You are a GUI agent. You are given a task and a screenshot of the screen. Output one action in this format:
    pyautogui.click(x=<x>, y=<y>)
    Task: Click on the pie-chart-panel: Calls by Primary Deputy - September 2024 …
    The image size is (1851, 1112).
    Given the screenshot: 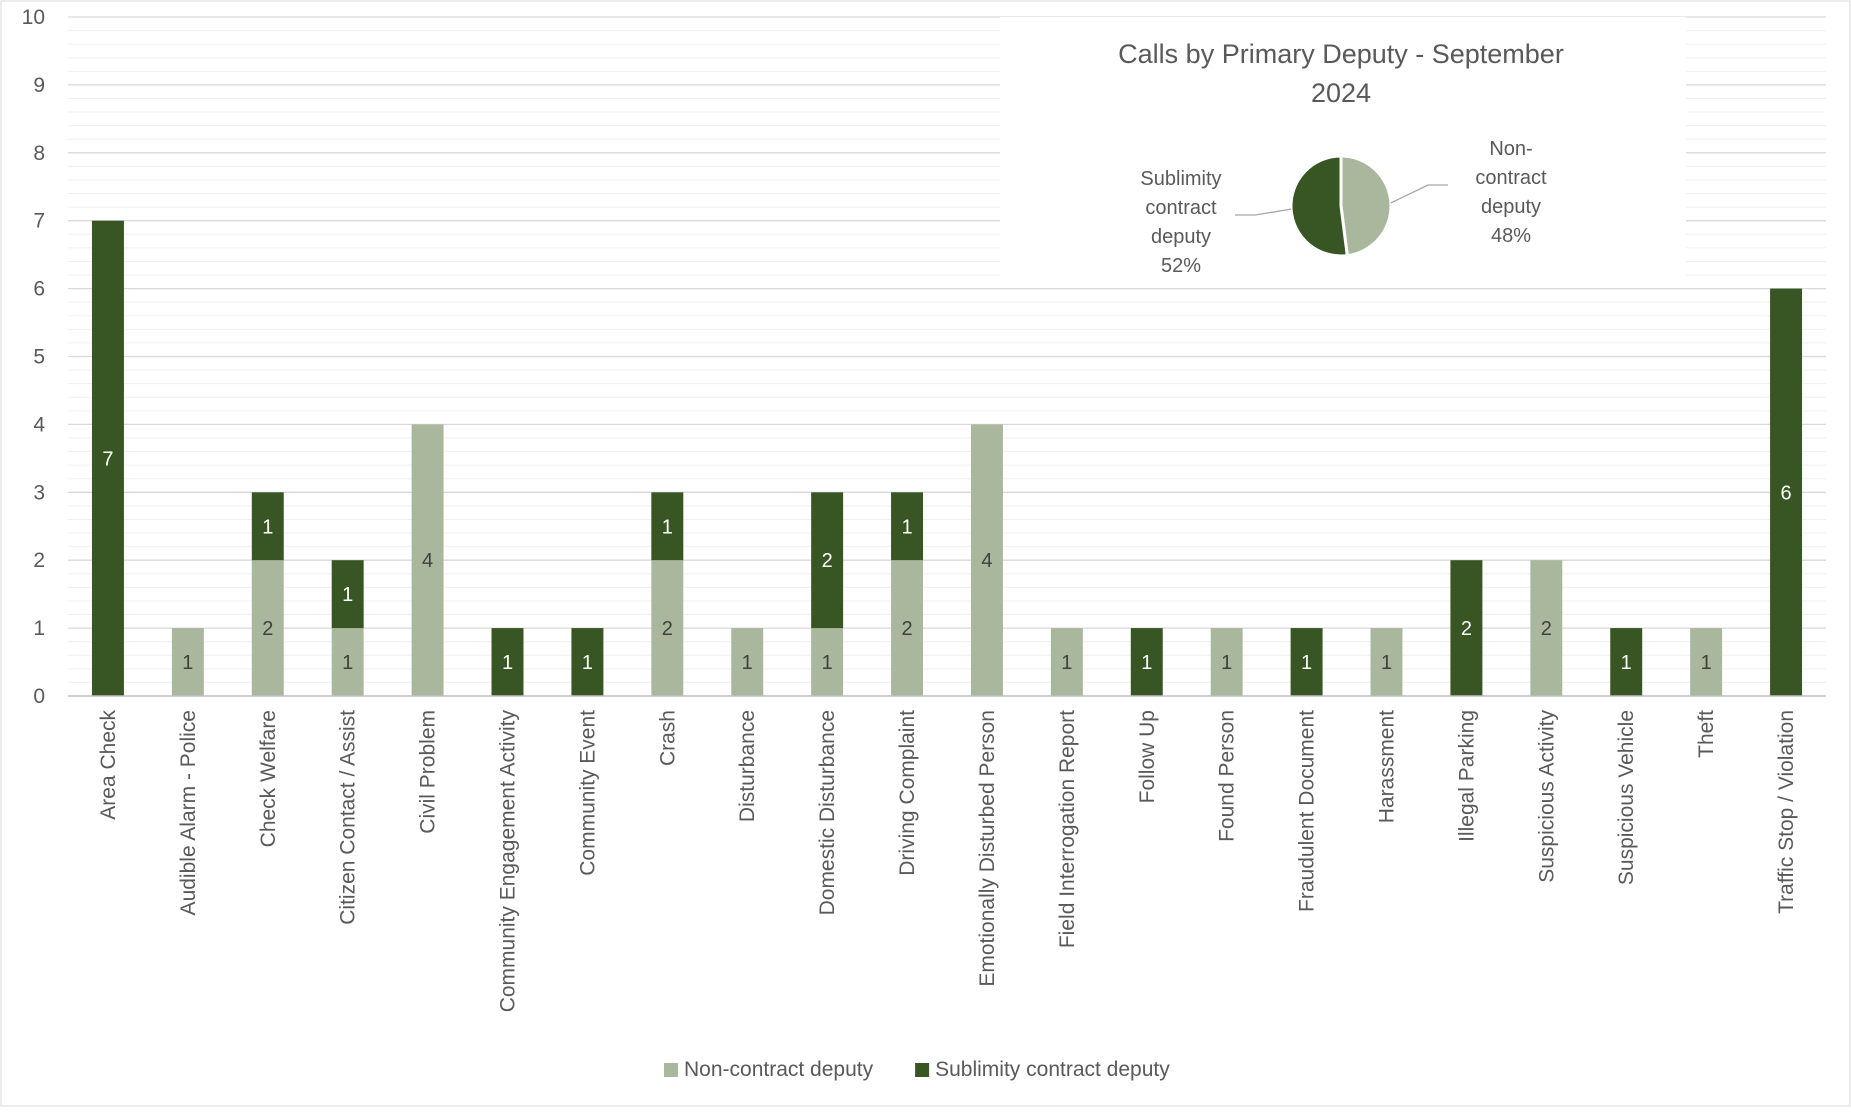 What is the action you would take?
    pyautogui.click(x=1343, y=152)
    